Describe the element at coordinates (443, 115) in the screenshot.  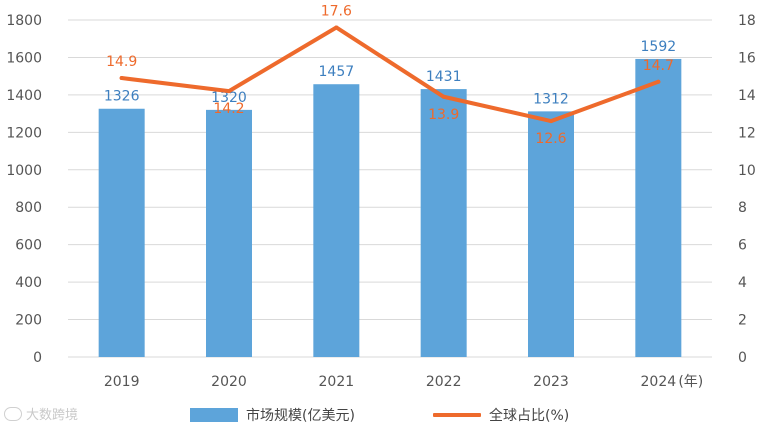
I see `line-value-label: 13.9` at that location.